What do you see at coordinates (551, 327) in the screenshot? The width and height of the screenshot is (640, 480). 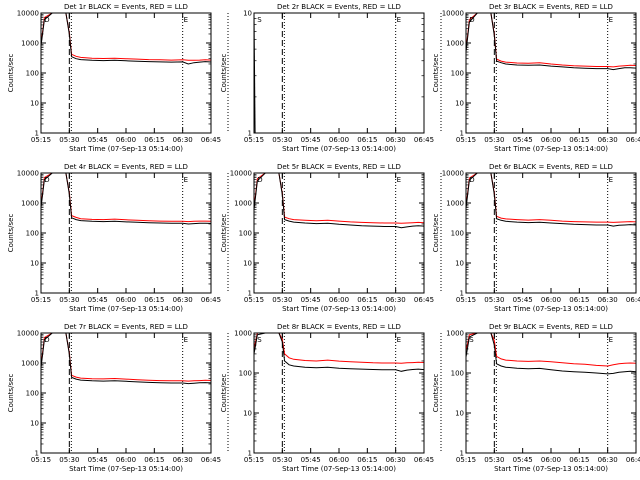 I see `chart-title: Det 9r BLACK = Events, RED = LLD` at bounding box center [551, 327].